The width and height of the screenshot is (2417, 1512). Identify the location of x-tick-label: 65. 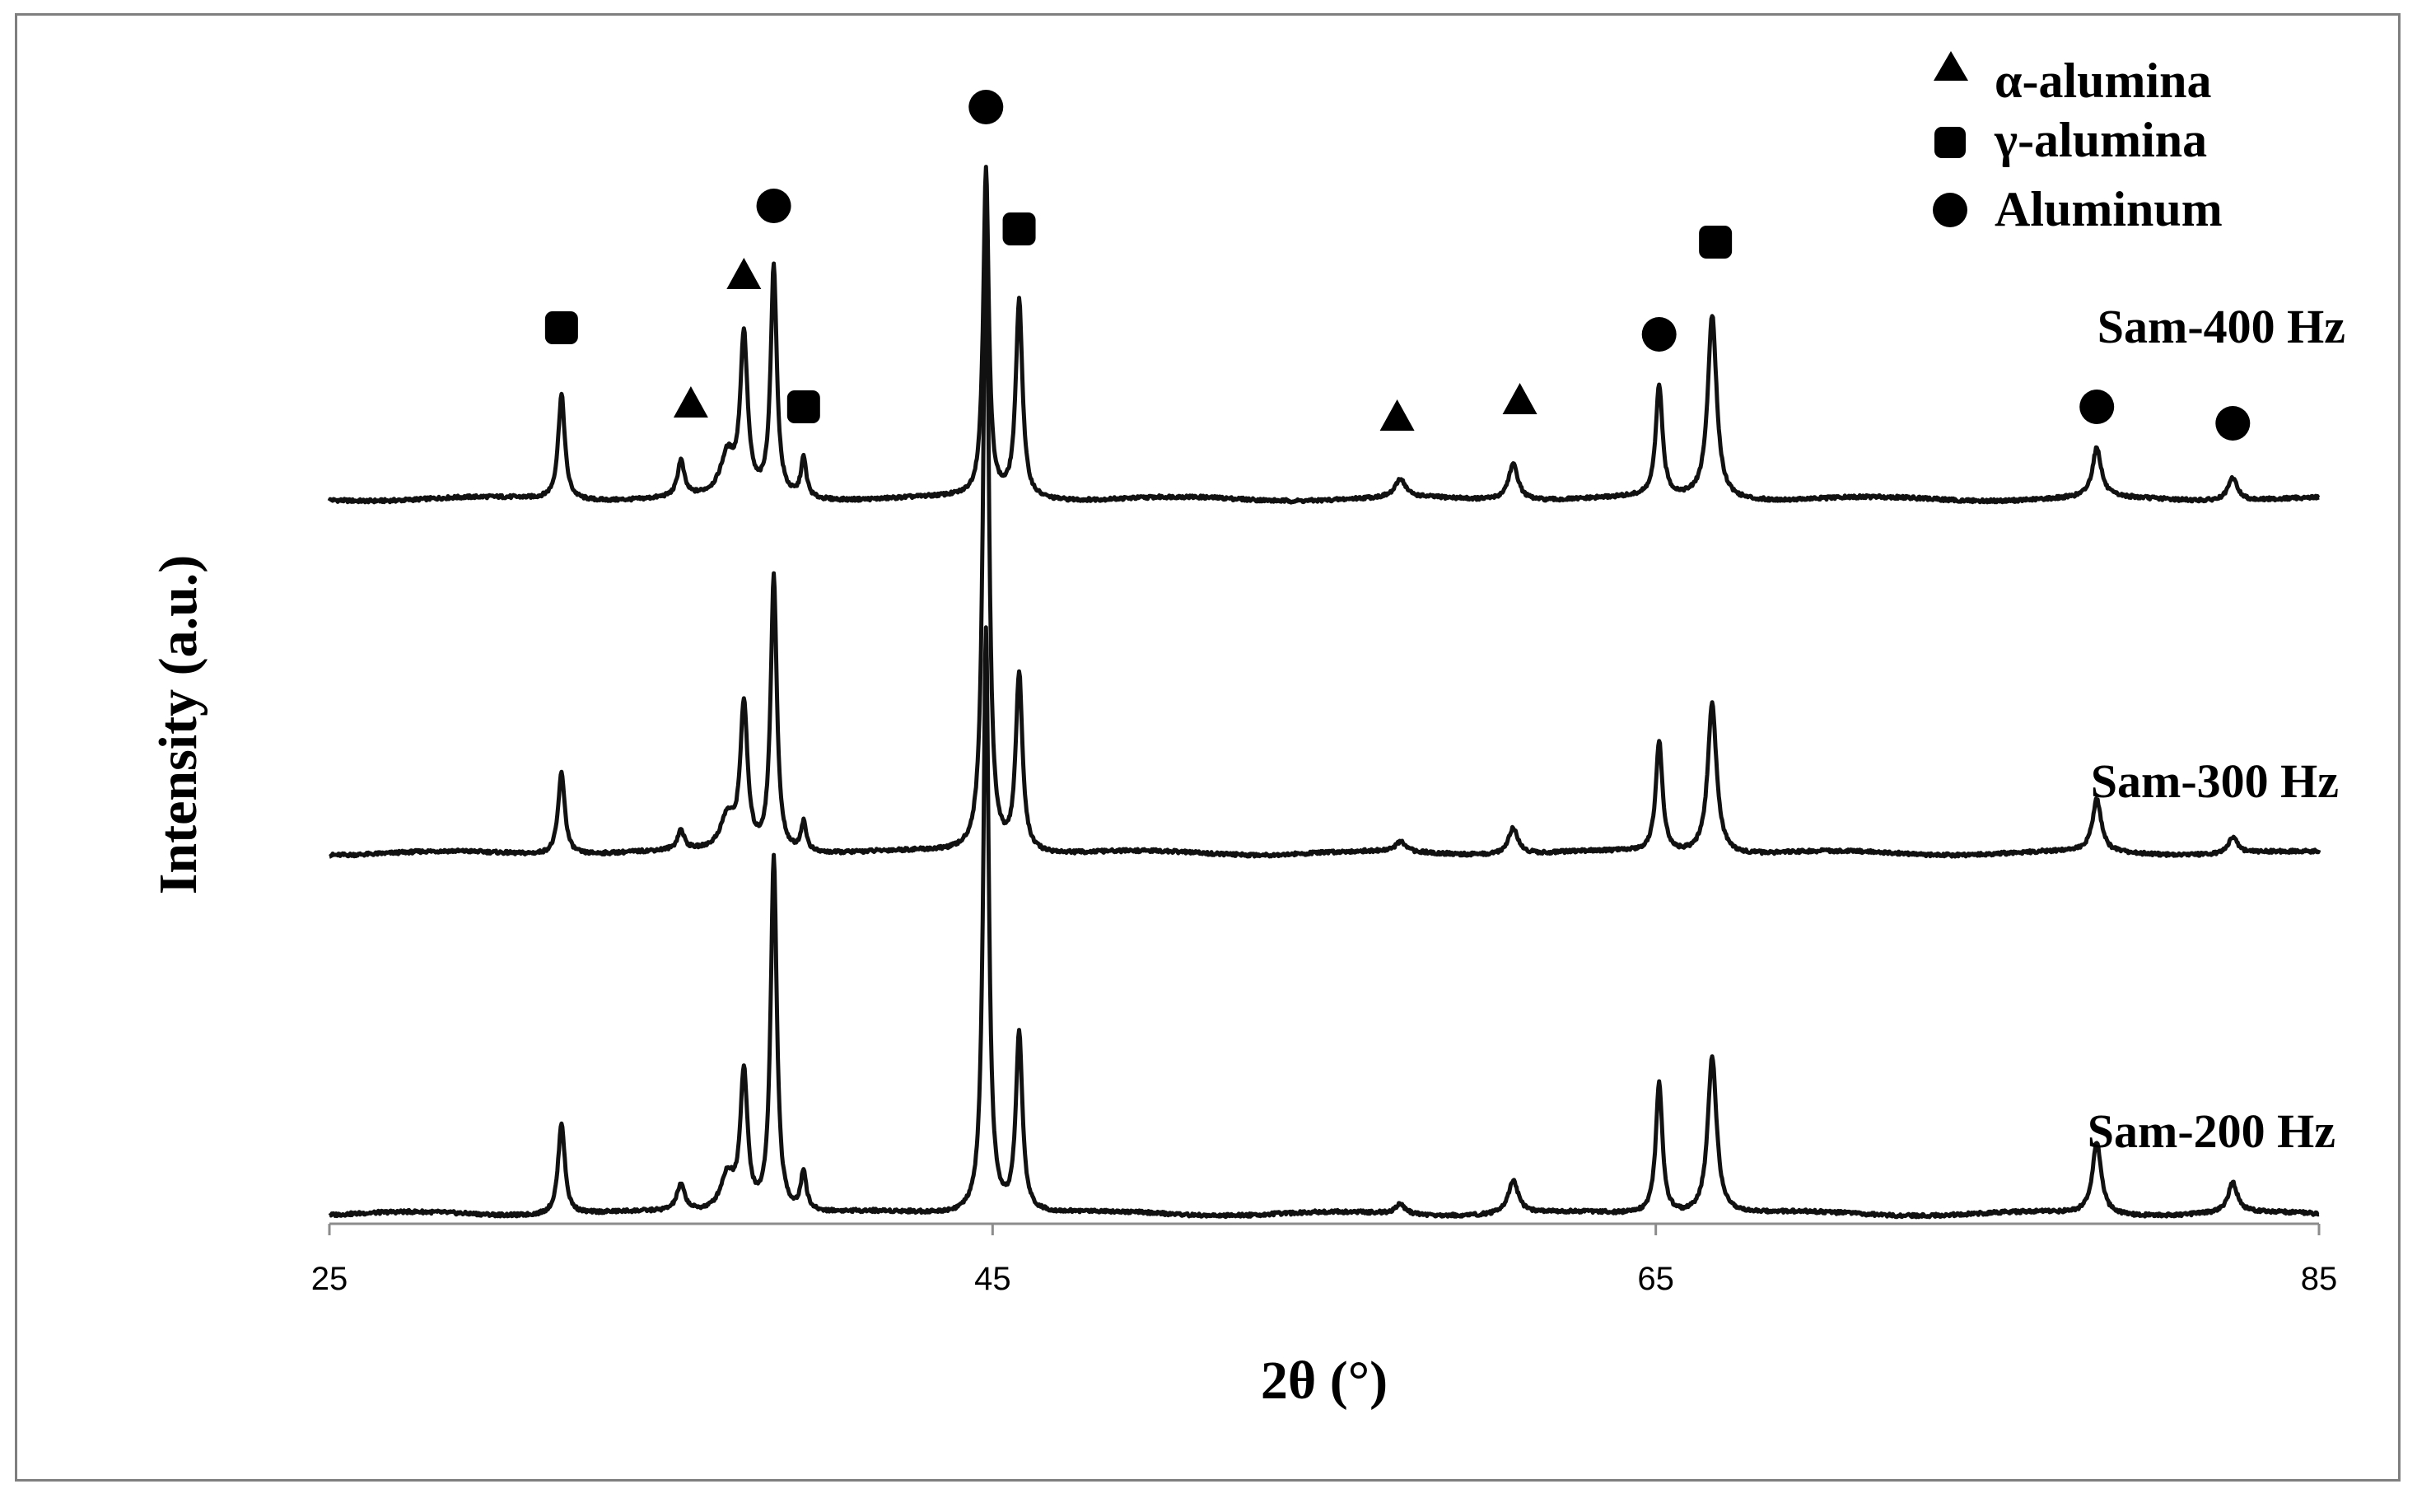
(1655, 1279).